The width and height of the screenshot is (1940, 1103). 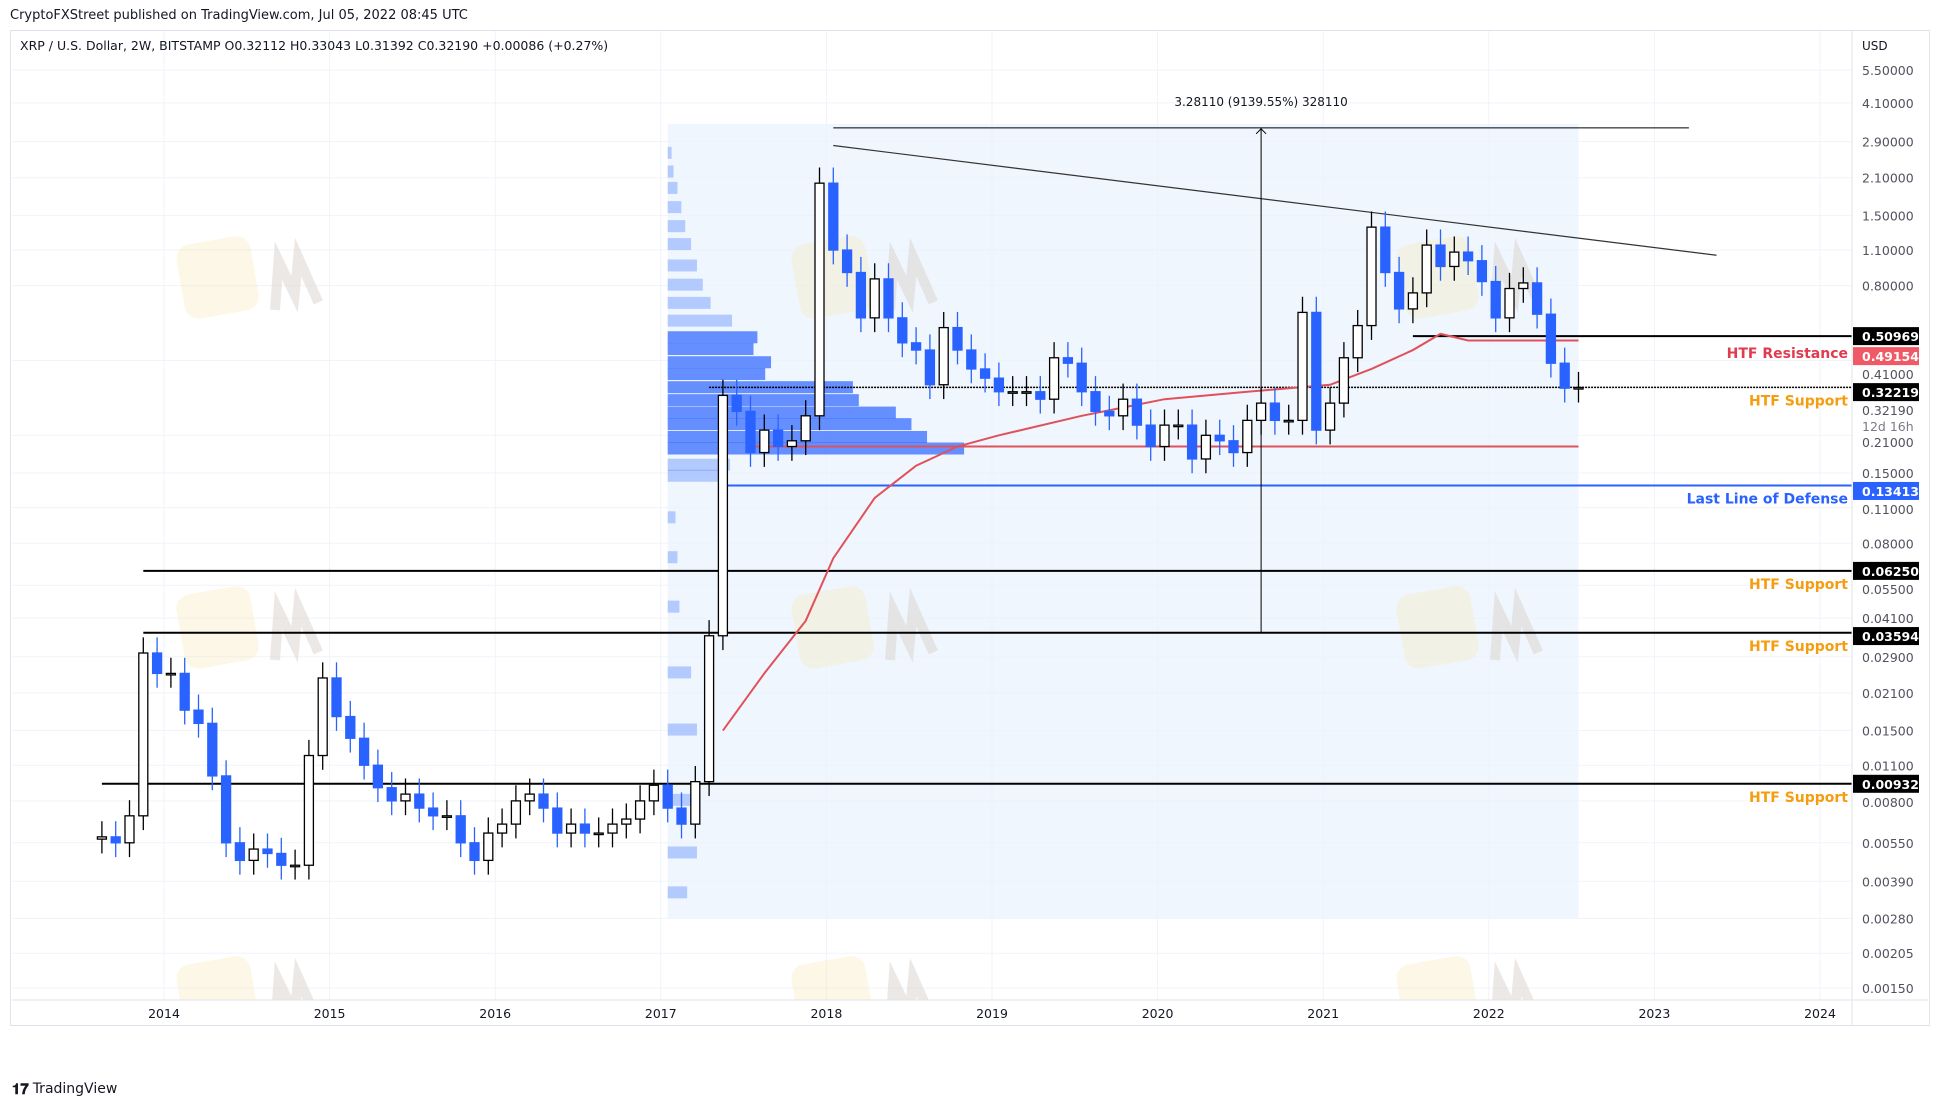 What do you see at coordinates (1888, 473) in the screenshot?
I see `price-tick-label: 0.15000` at bounding box center [1888, 473].